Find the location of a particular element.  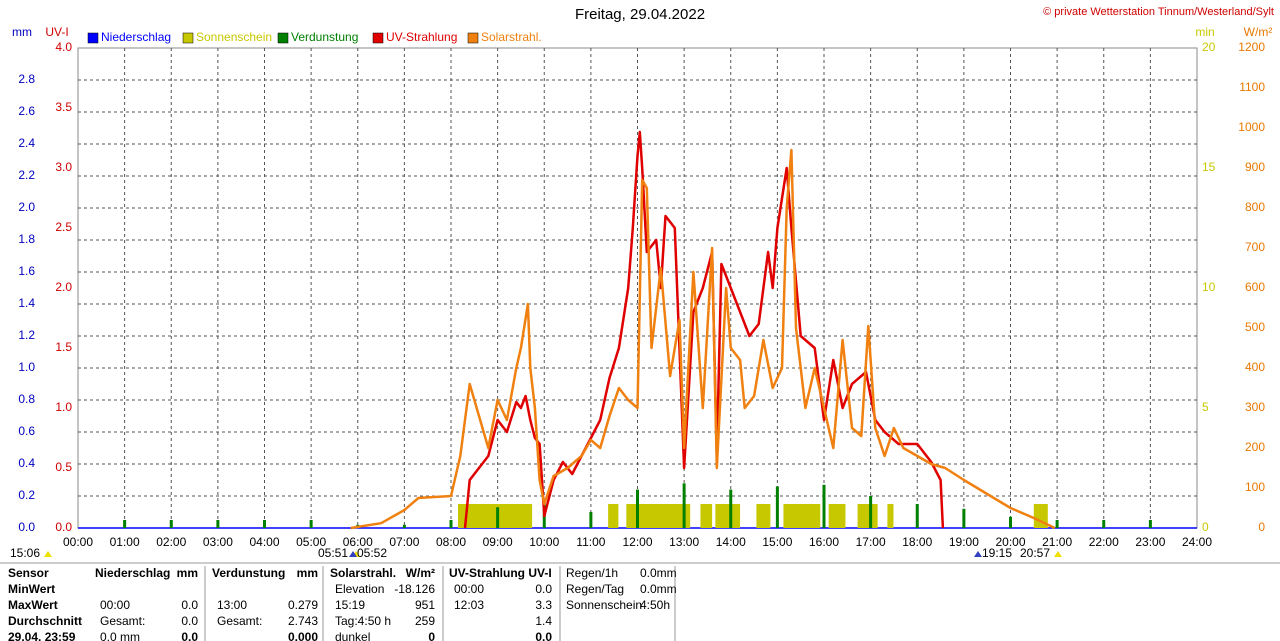

x-tick-label: 03:00 is located at coordinates (218, 542).